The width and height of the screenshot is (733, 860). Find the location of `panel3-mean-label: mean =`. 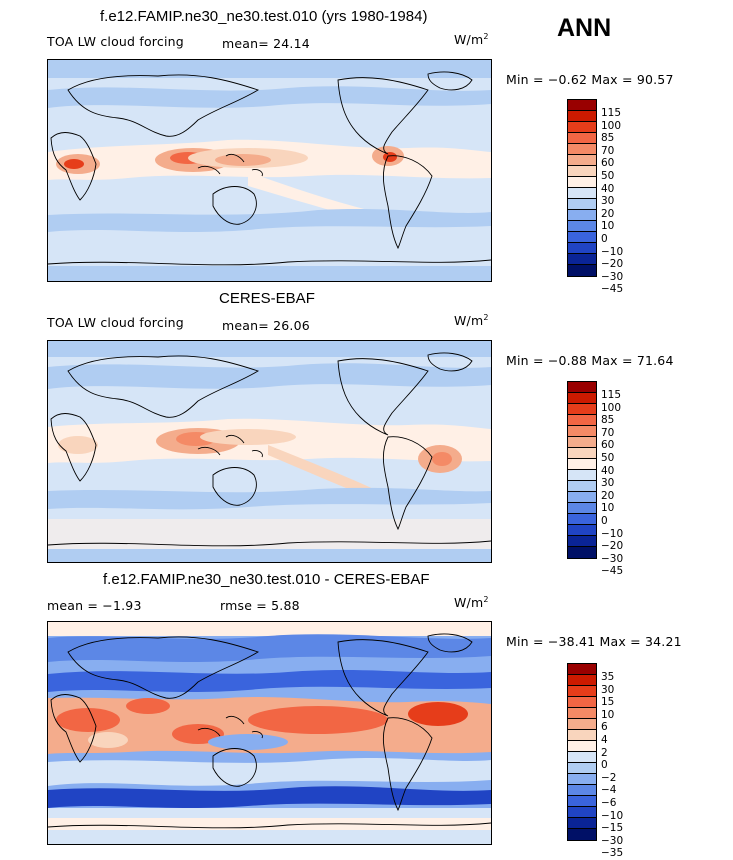

panel3-mean-label: mean = is located at coordinates (73, 605).